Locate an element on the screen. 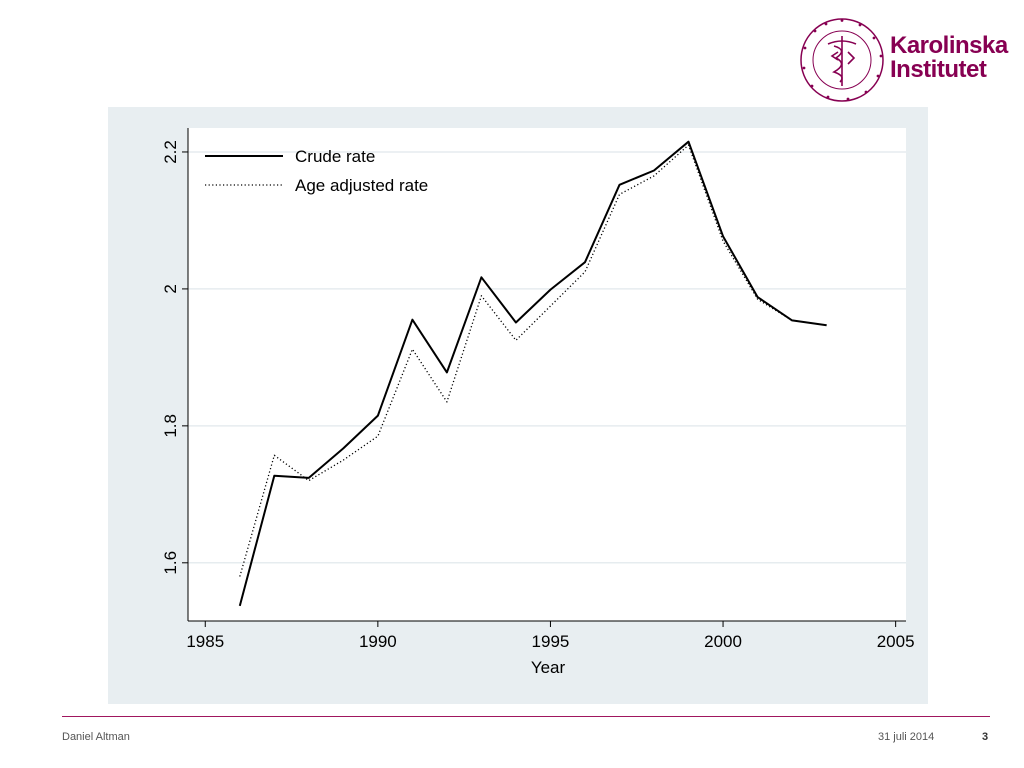 The image size is (1024, 768). x-ticks: 1985 1990 1995 2000 2005 is located at coordinates (550, 636).